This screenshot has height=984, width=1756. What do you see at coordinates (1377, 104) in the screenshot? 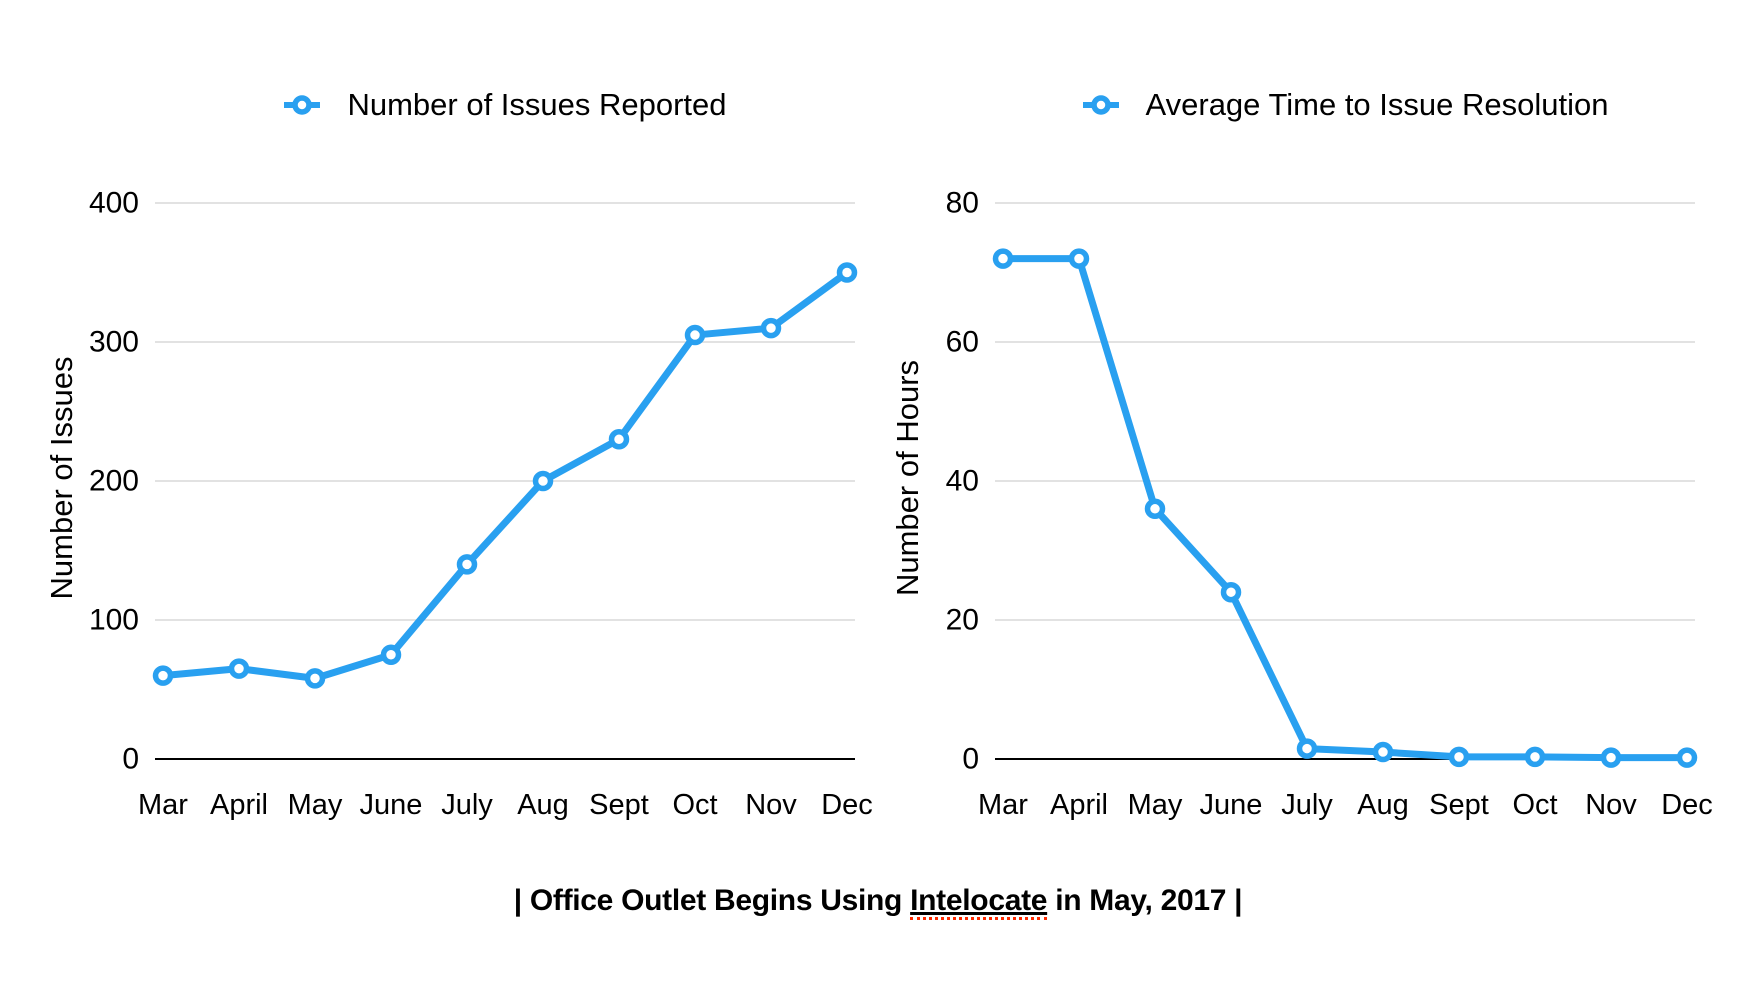
I see `legend-label: Average Time to Issue Resolution` at bounding box center [1377, 104].